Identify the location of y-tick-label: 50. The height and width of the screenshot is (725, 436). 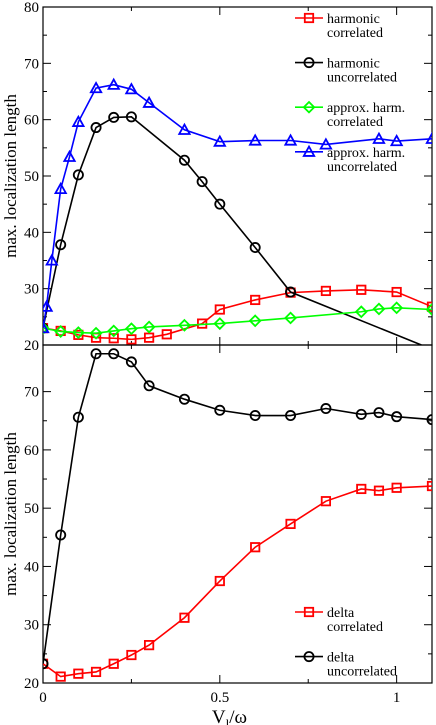
(31, 509).